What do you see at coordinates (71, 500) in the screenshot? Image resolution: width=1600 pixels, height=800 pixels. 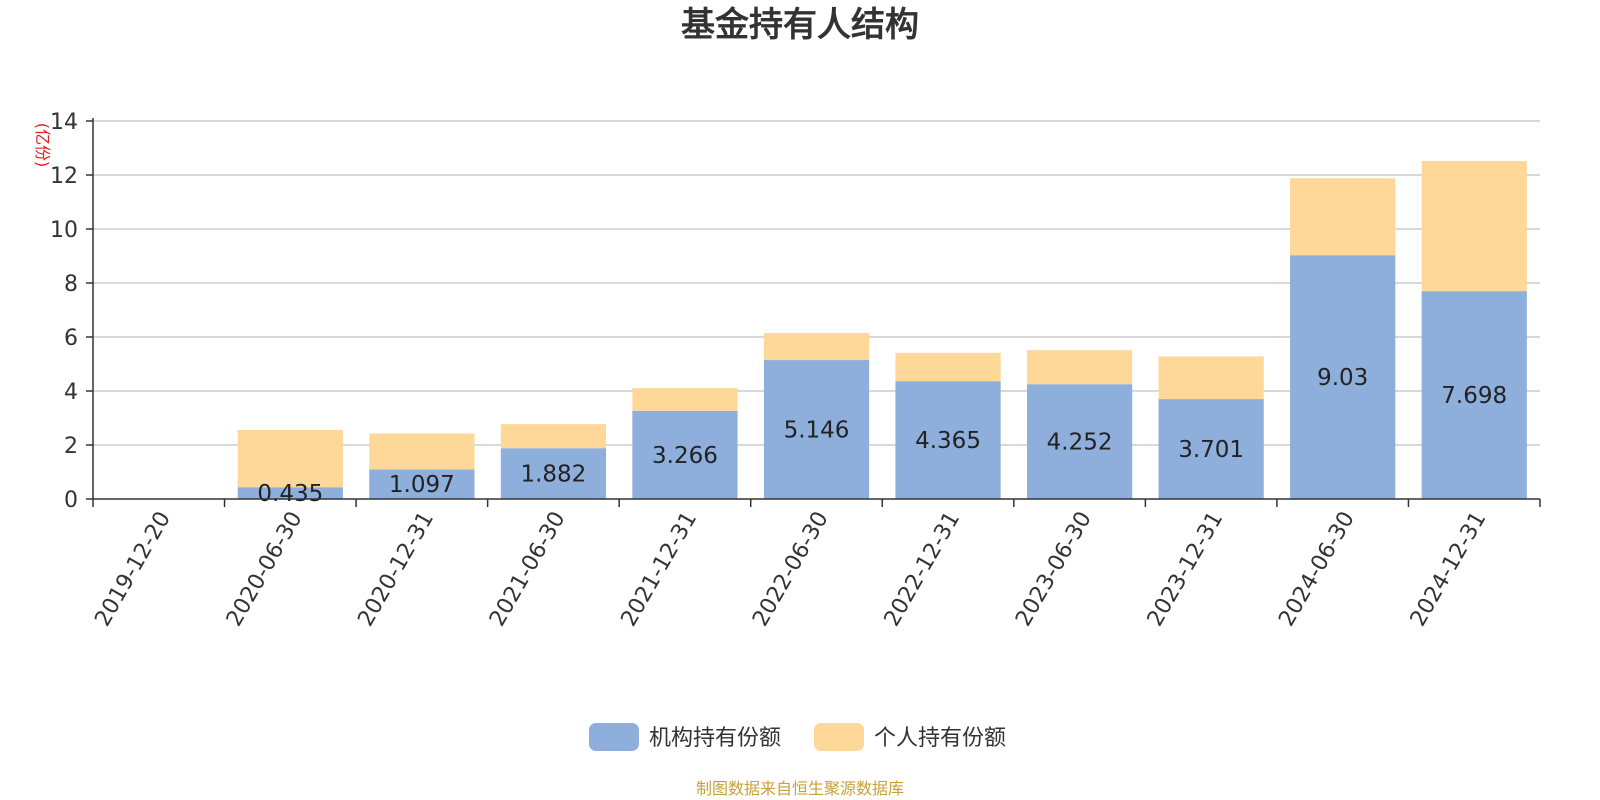 I see `y-tick-label: 0` at bounding box center [71, 500].